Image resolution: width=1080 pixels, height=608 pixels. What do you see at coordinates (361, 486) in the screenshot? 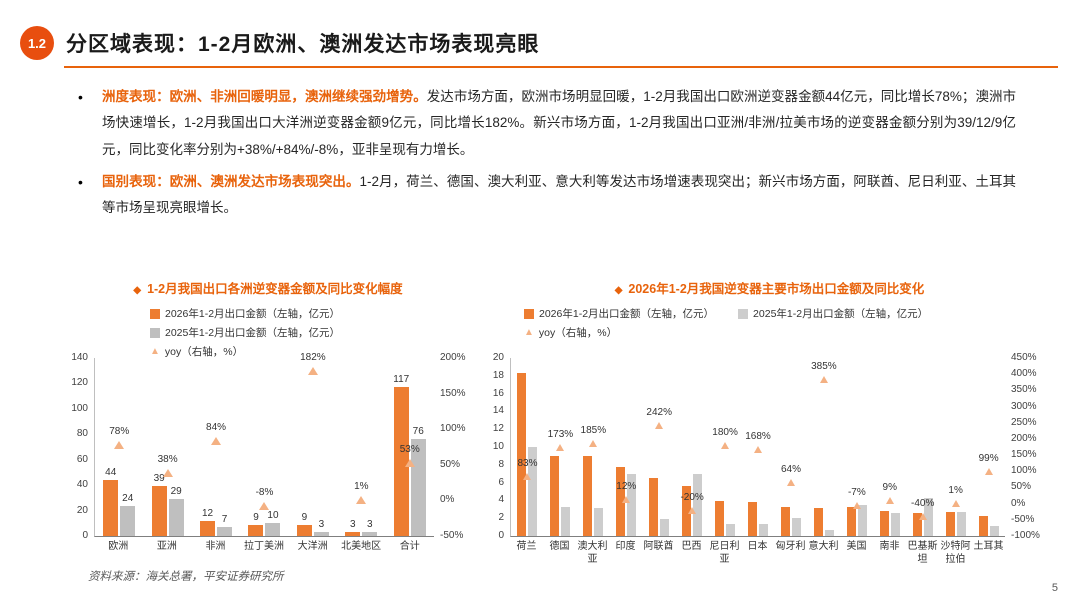
I see `yoy-label: 1%` at bounding box center [361, 486].